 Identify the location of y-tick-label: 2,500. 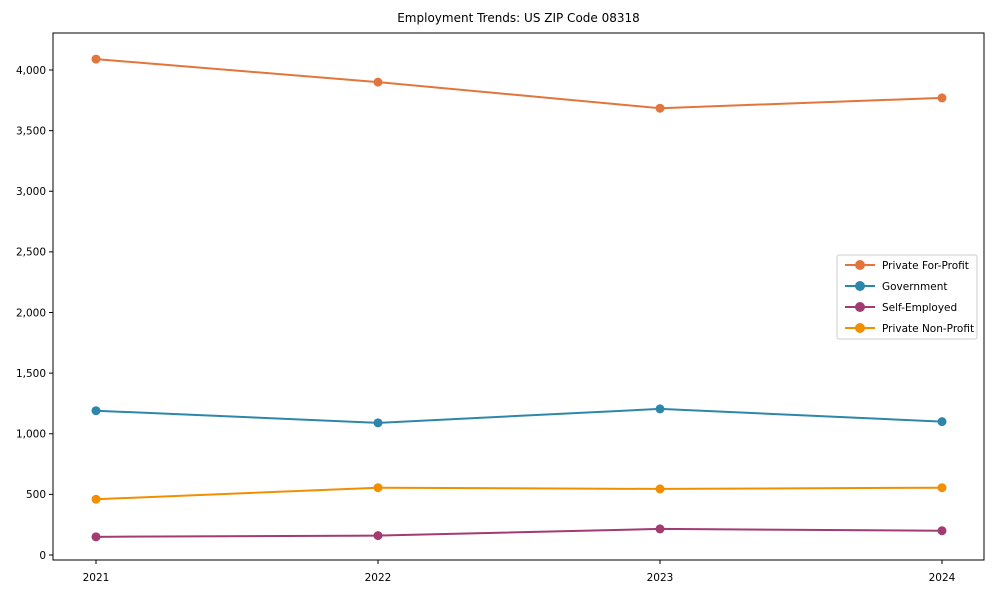
(31, 253).